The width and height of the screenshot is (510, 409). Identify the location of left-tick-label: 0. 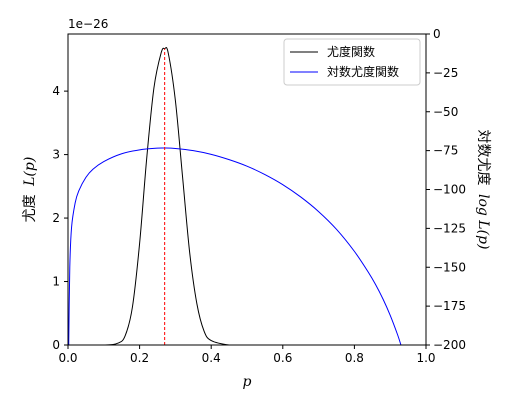
(56, 345).